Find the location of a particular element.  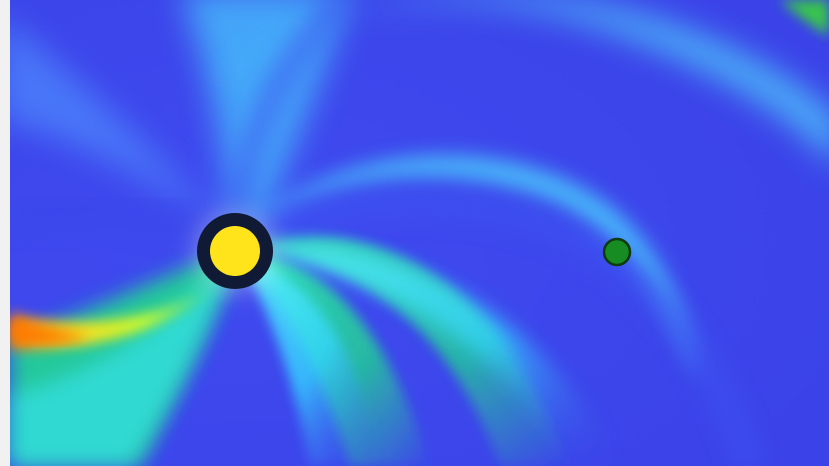

sun-marker-icon is located at coordinates (235, 251).